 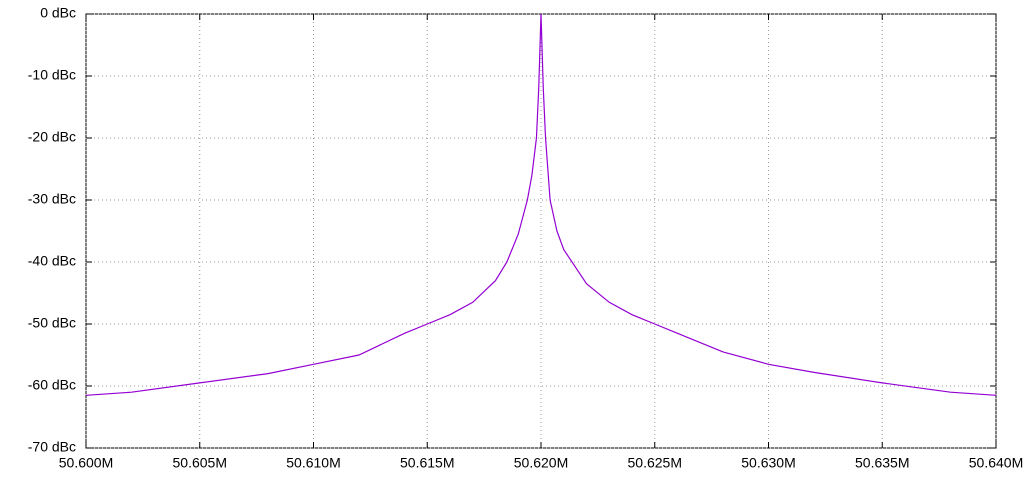 I want to click on y-tick-label: 0 dBc, so click(x=58, y=13).